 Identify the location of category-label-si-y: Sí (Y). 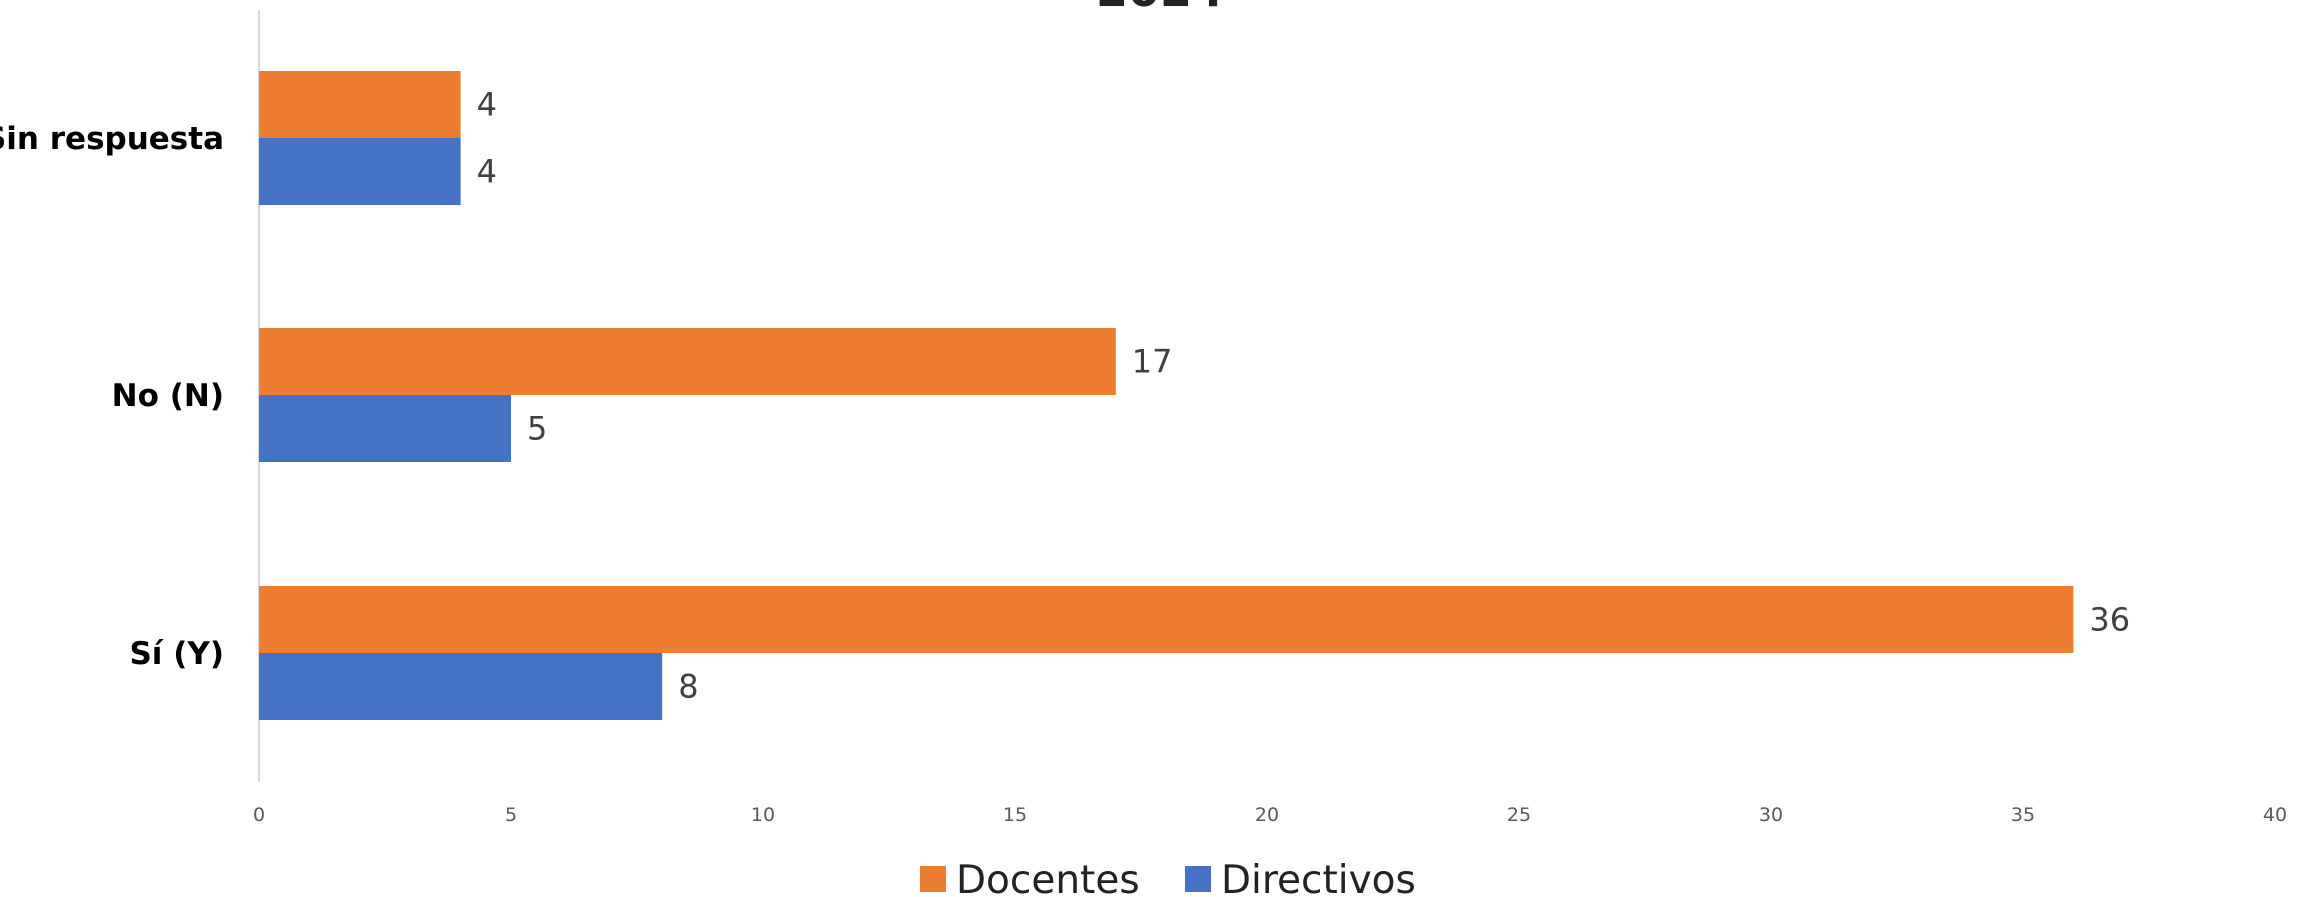
(176, 654).